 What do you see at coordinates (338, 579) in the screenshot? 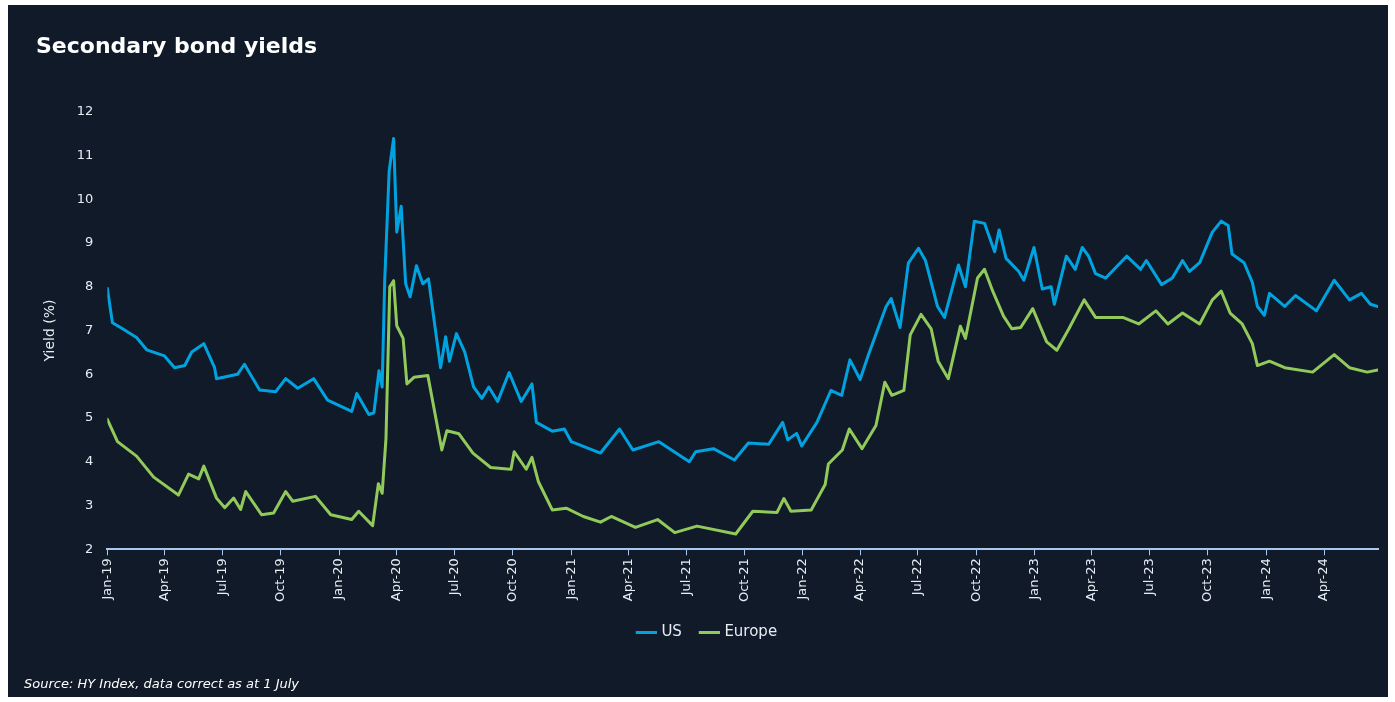
I see `x-tick-label: Jan-20` at bounding box center [338, 579].